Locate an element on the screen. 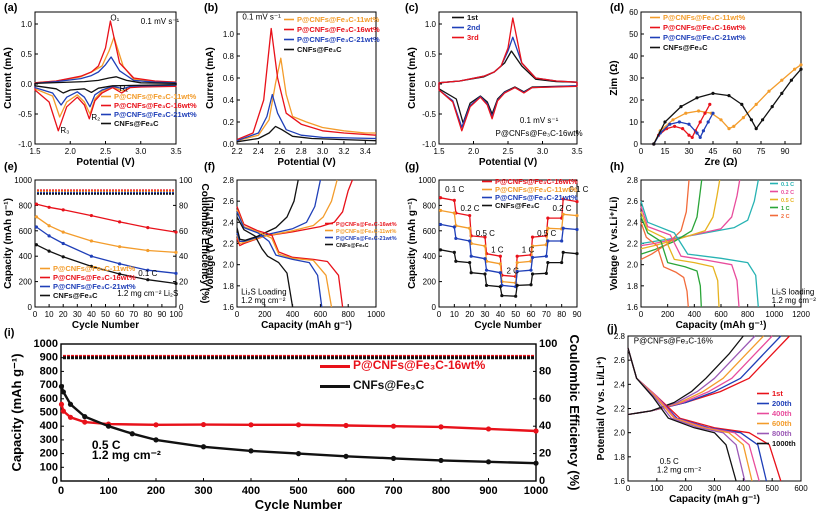 This screenshot has height=511, width=817. x-tick-label-d: 15 is located at coordinates (665, 151).